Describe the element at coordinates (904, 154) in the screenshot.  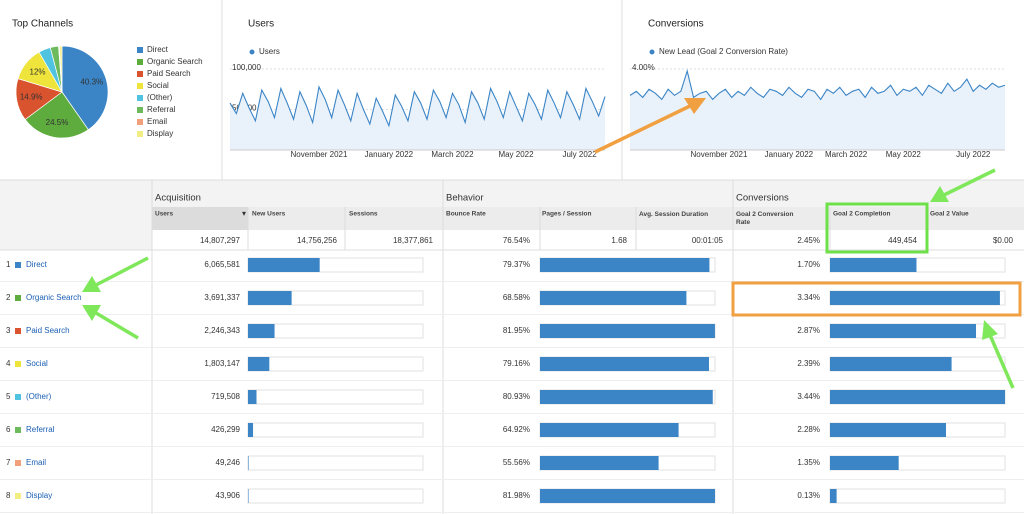
I see `x-tick-label: May 2022` at that location.